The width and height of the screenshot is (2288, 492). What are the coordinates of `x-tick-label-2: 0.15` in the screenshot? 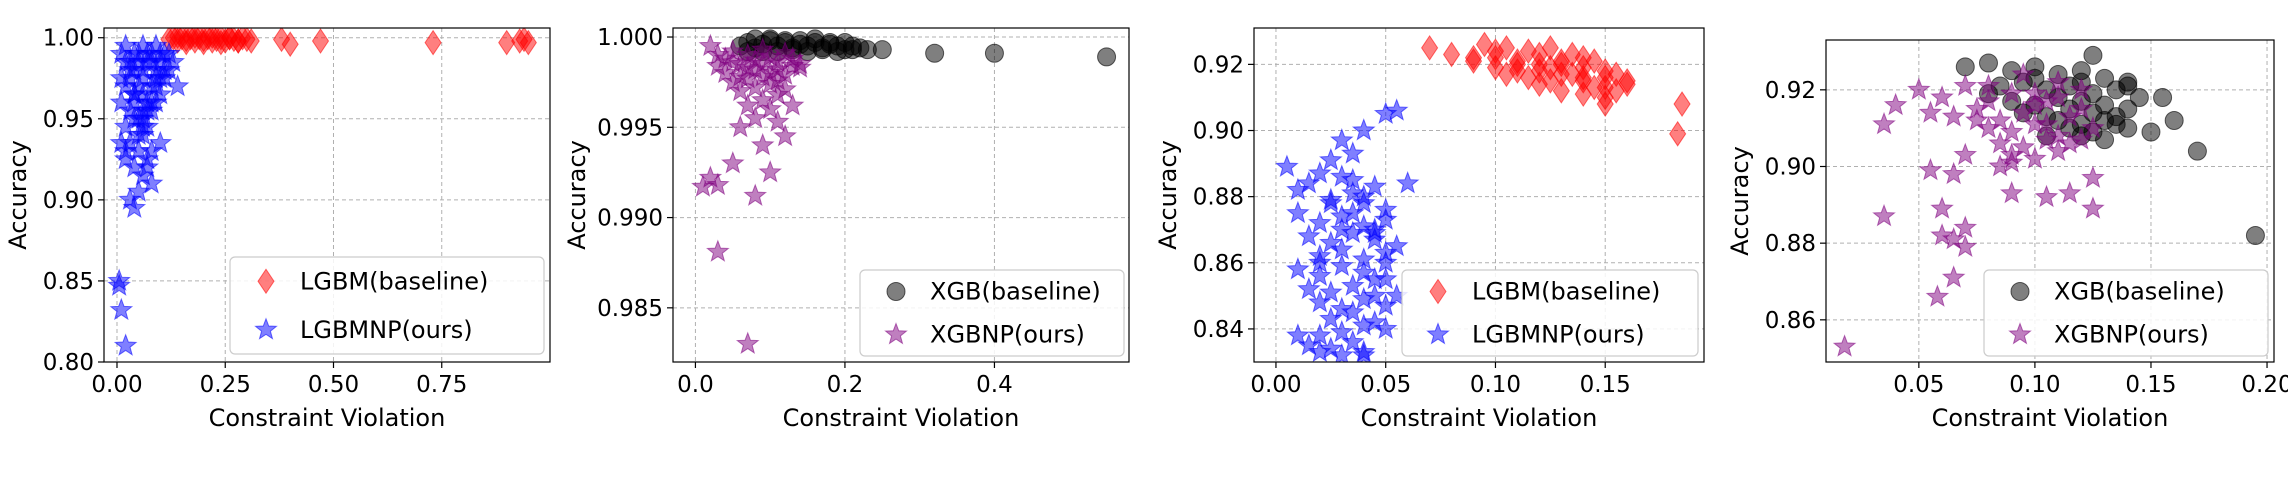 It's located at (2150, 385).